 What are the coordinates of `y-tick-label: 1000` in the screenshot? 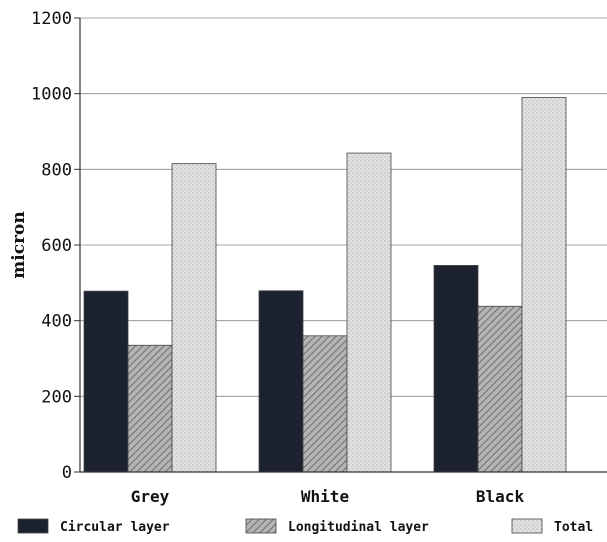 It's located at (51, 95).